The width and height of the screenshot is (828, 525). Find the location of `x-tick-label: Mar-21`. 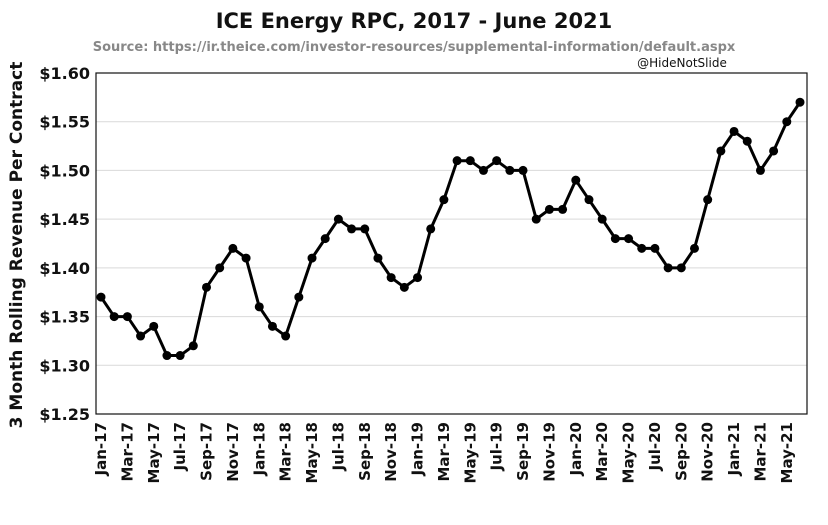

x-tick-label: Mar-21 is located at coordinates (760, 452).